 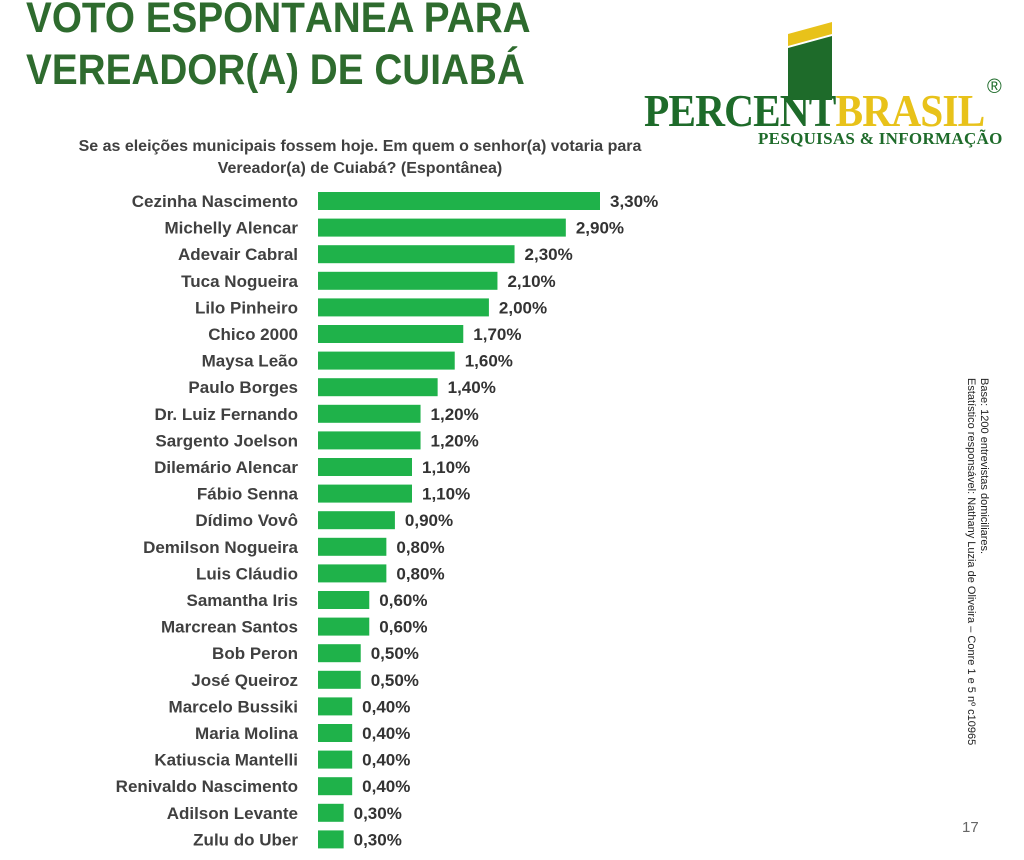 I want to click on value-label: 2,90%, so click(x=600, y=228).